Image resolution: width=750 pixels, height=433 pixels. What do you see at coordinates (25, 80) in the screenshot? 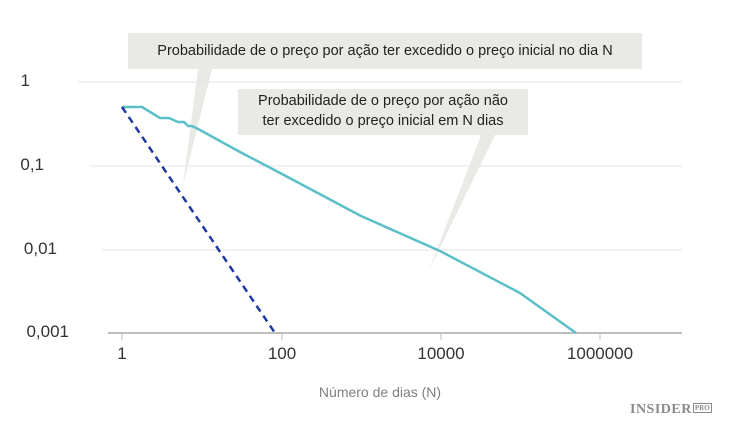
I see `y-tick-label-1: 1` at bounding box center [25, 80].